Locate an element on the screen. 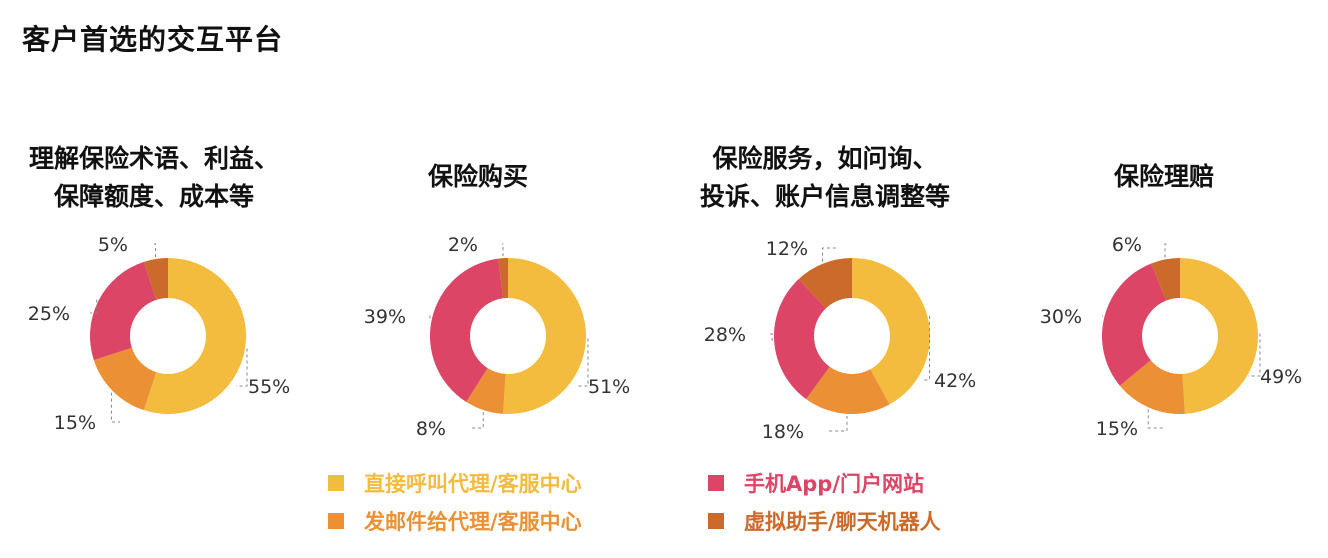 Image resolution: width=1328 pixels, height=558 pixels. donut-3-leader-phone is located at coordinates (926, 348).